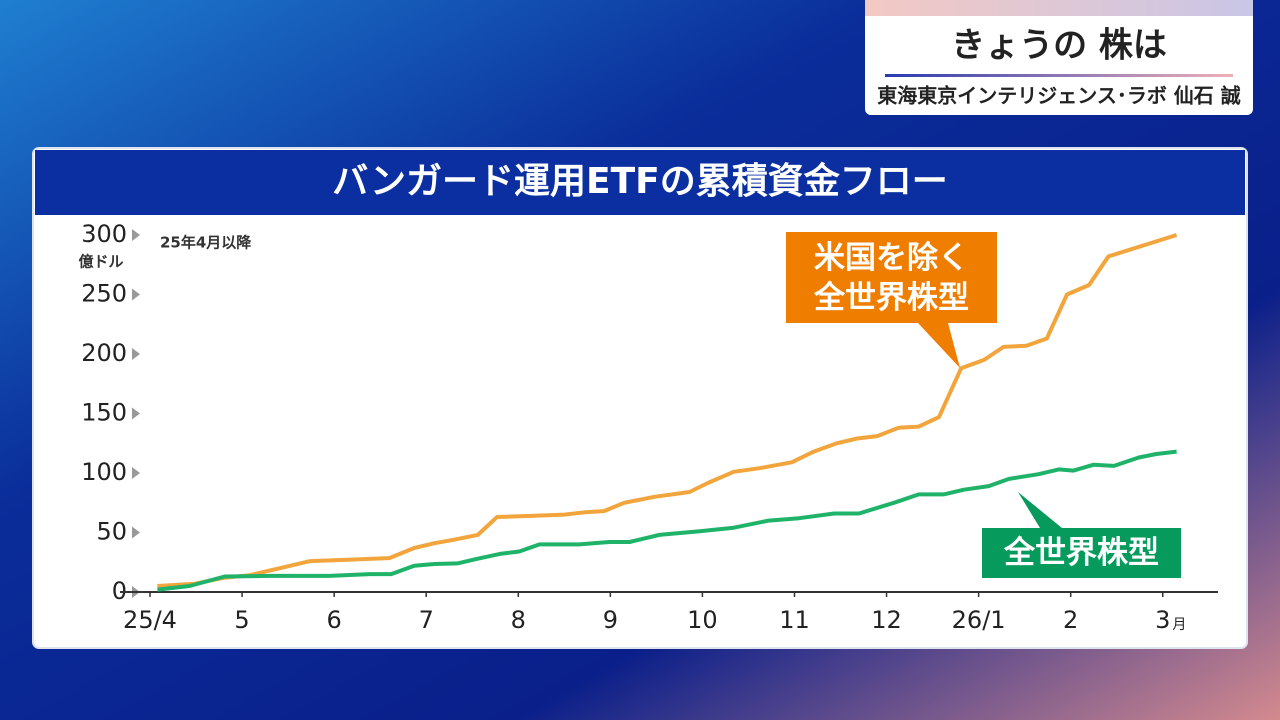 This screenshot has height=720, width=1280. Describe the element at coordinates (100, 262) in the screenshot. I see `y-unit: 億ドル` at that location.